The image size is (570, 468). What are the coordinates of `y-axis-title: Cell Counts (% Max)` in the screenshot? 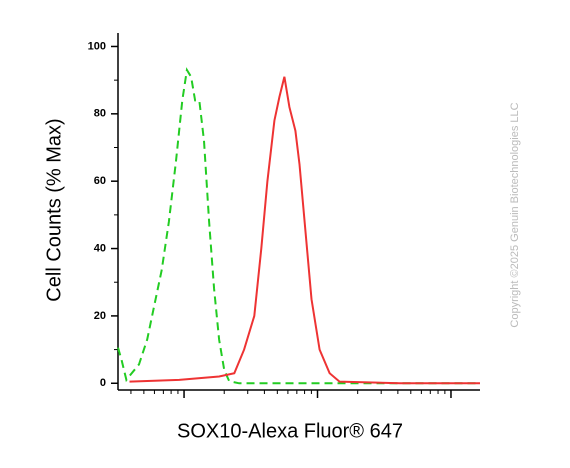 It's located at (54, 209).